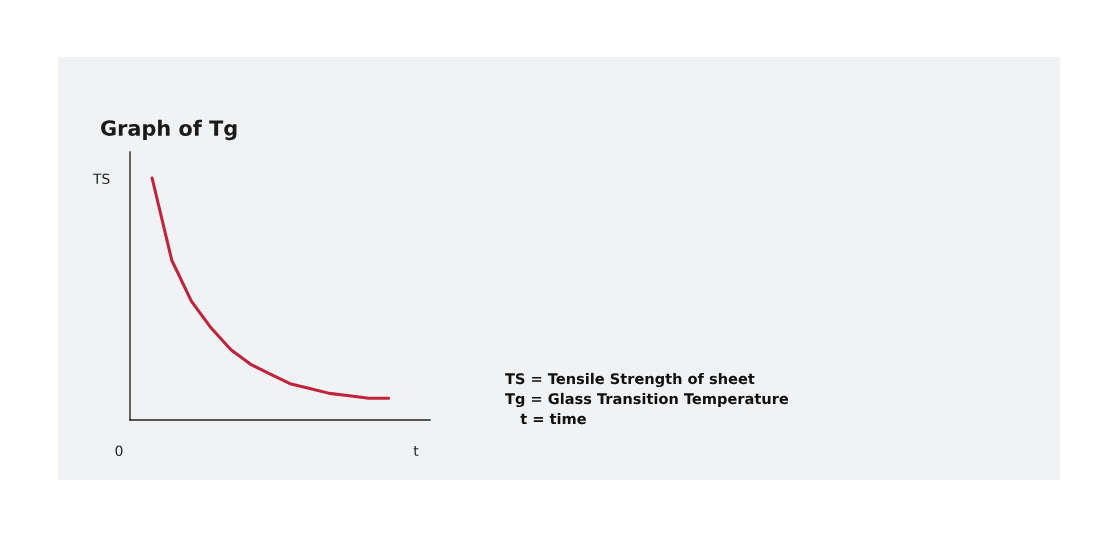  What do you see at coordinates (119, 451) in the screenshot?
I see `text: 0` at bounding box center [119, 451].